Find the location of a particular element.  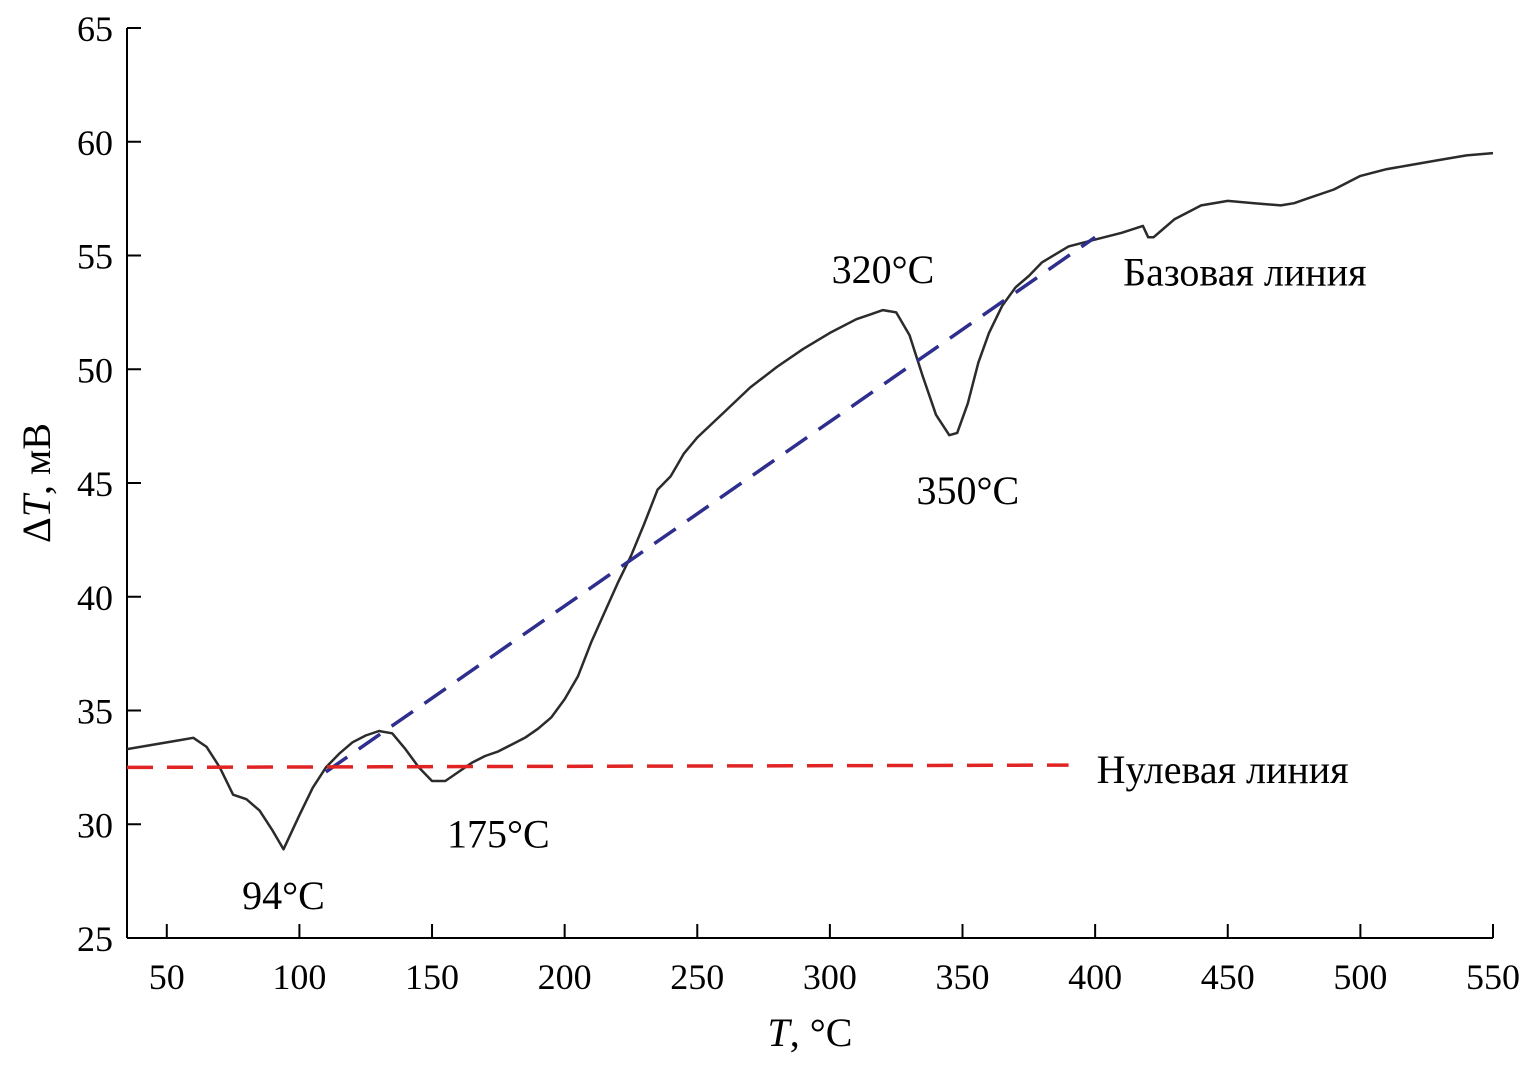

baseline-label: Базовая линия is located at coordinates (1244, 271).